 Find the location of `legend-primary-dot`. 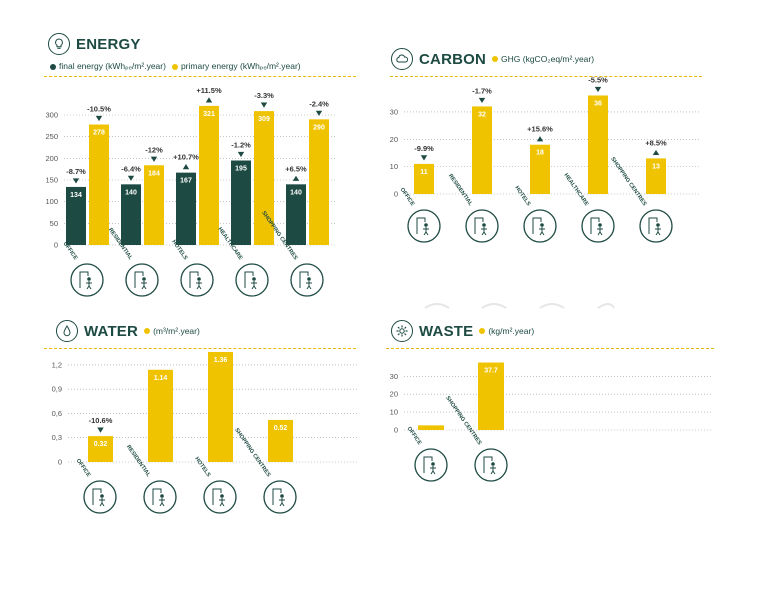

legend-primary-dot is located at coordinates (174, 66).